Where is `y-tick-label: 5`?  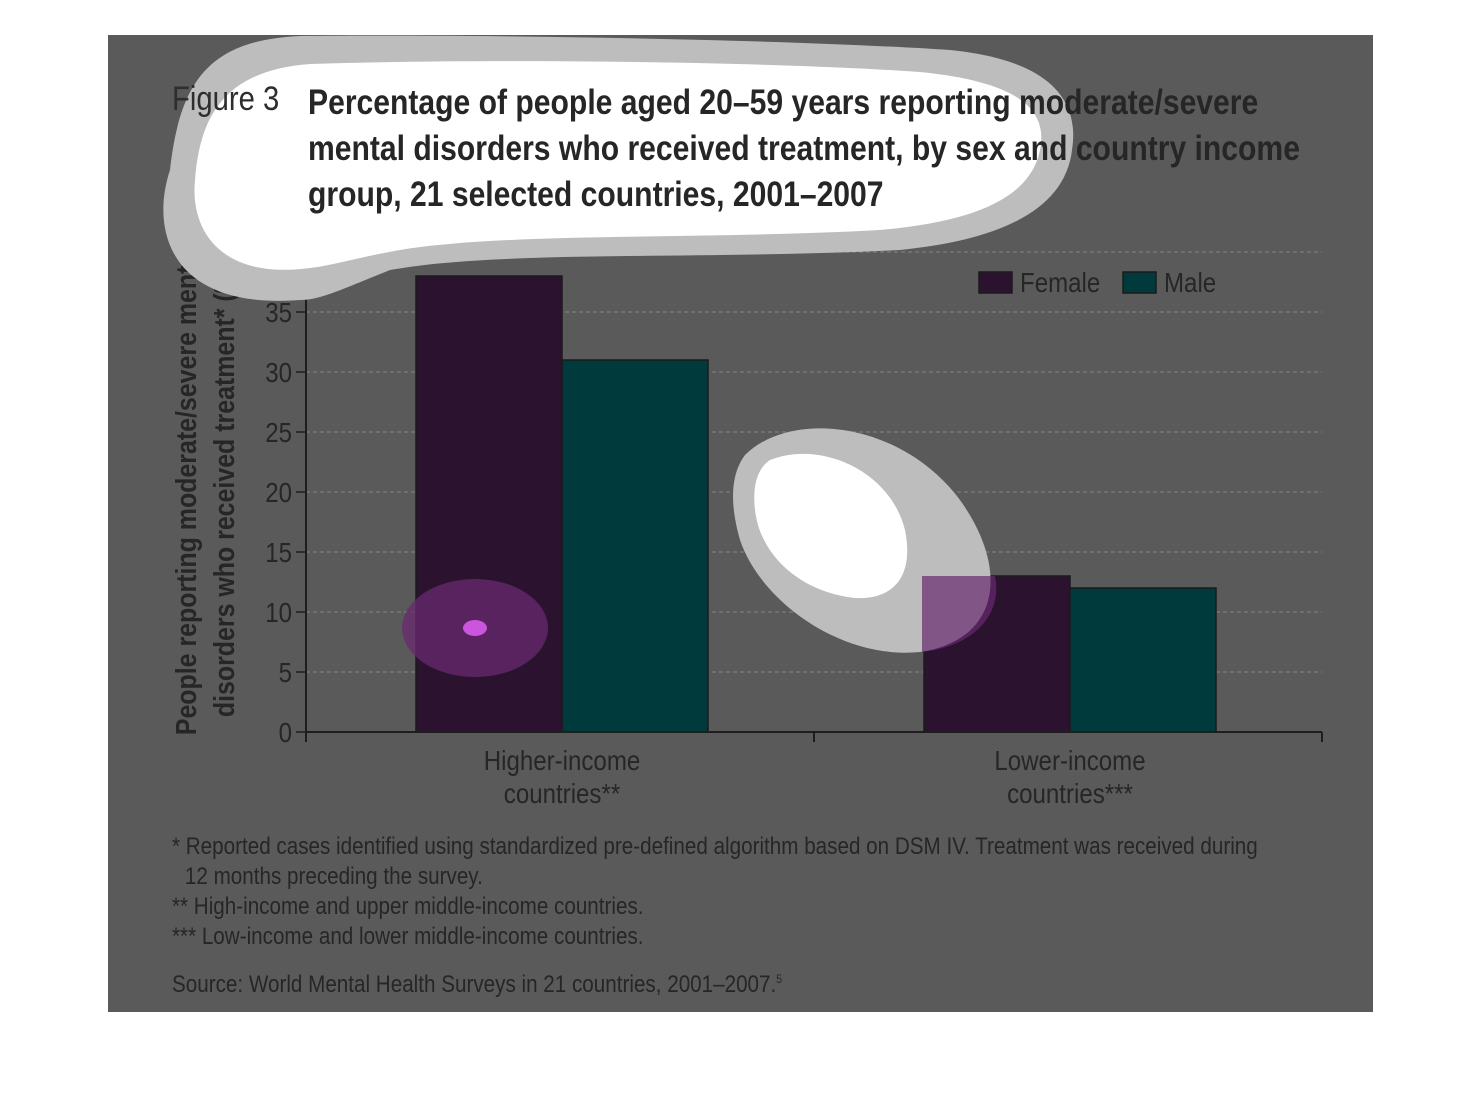 y-tick-label: 5 is located at coordinates (285, 672).